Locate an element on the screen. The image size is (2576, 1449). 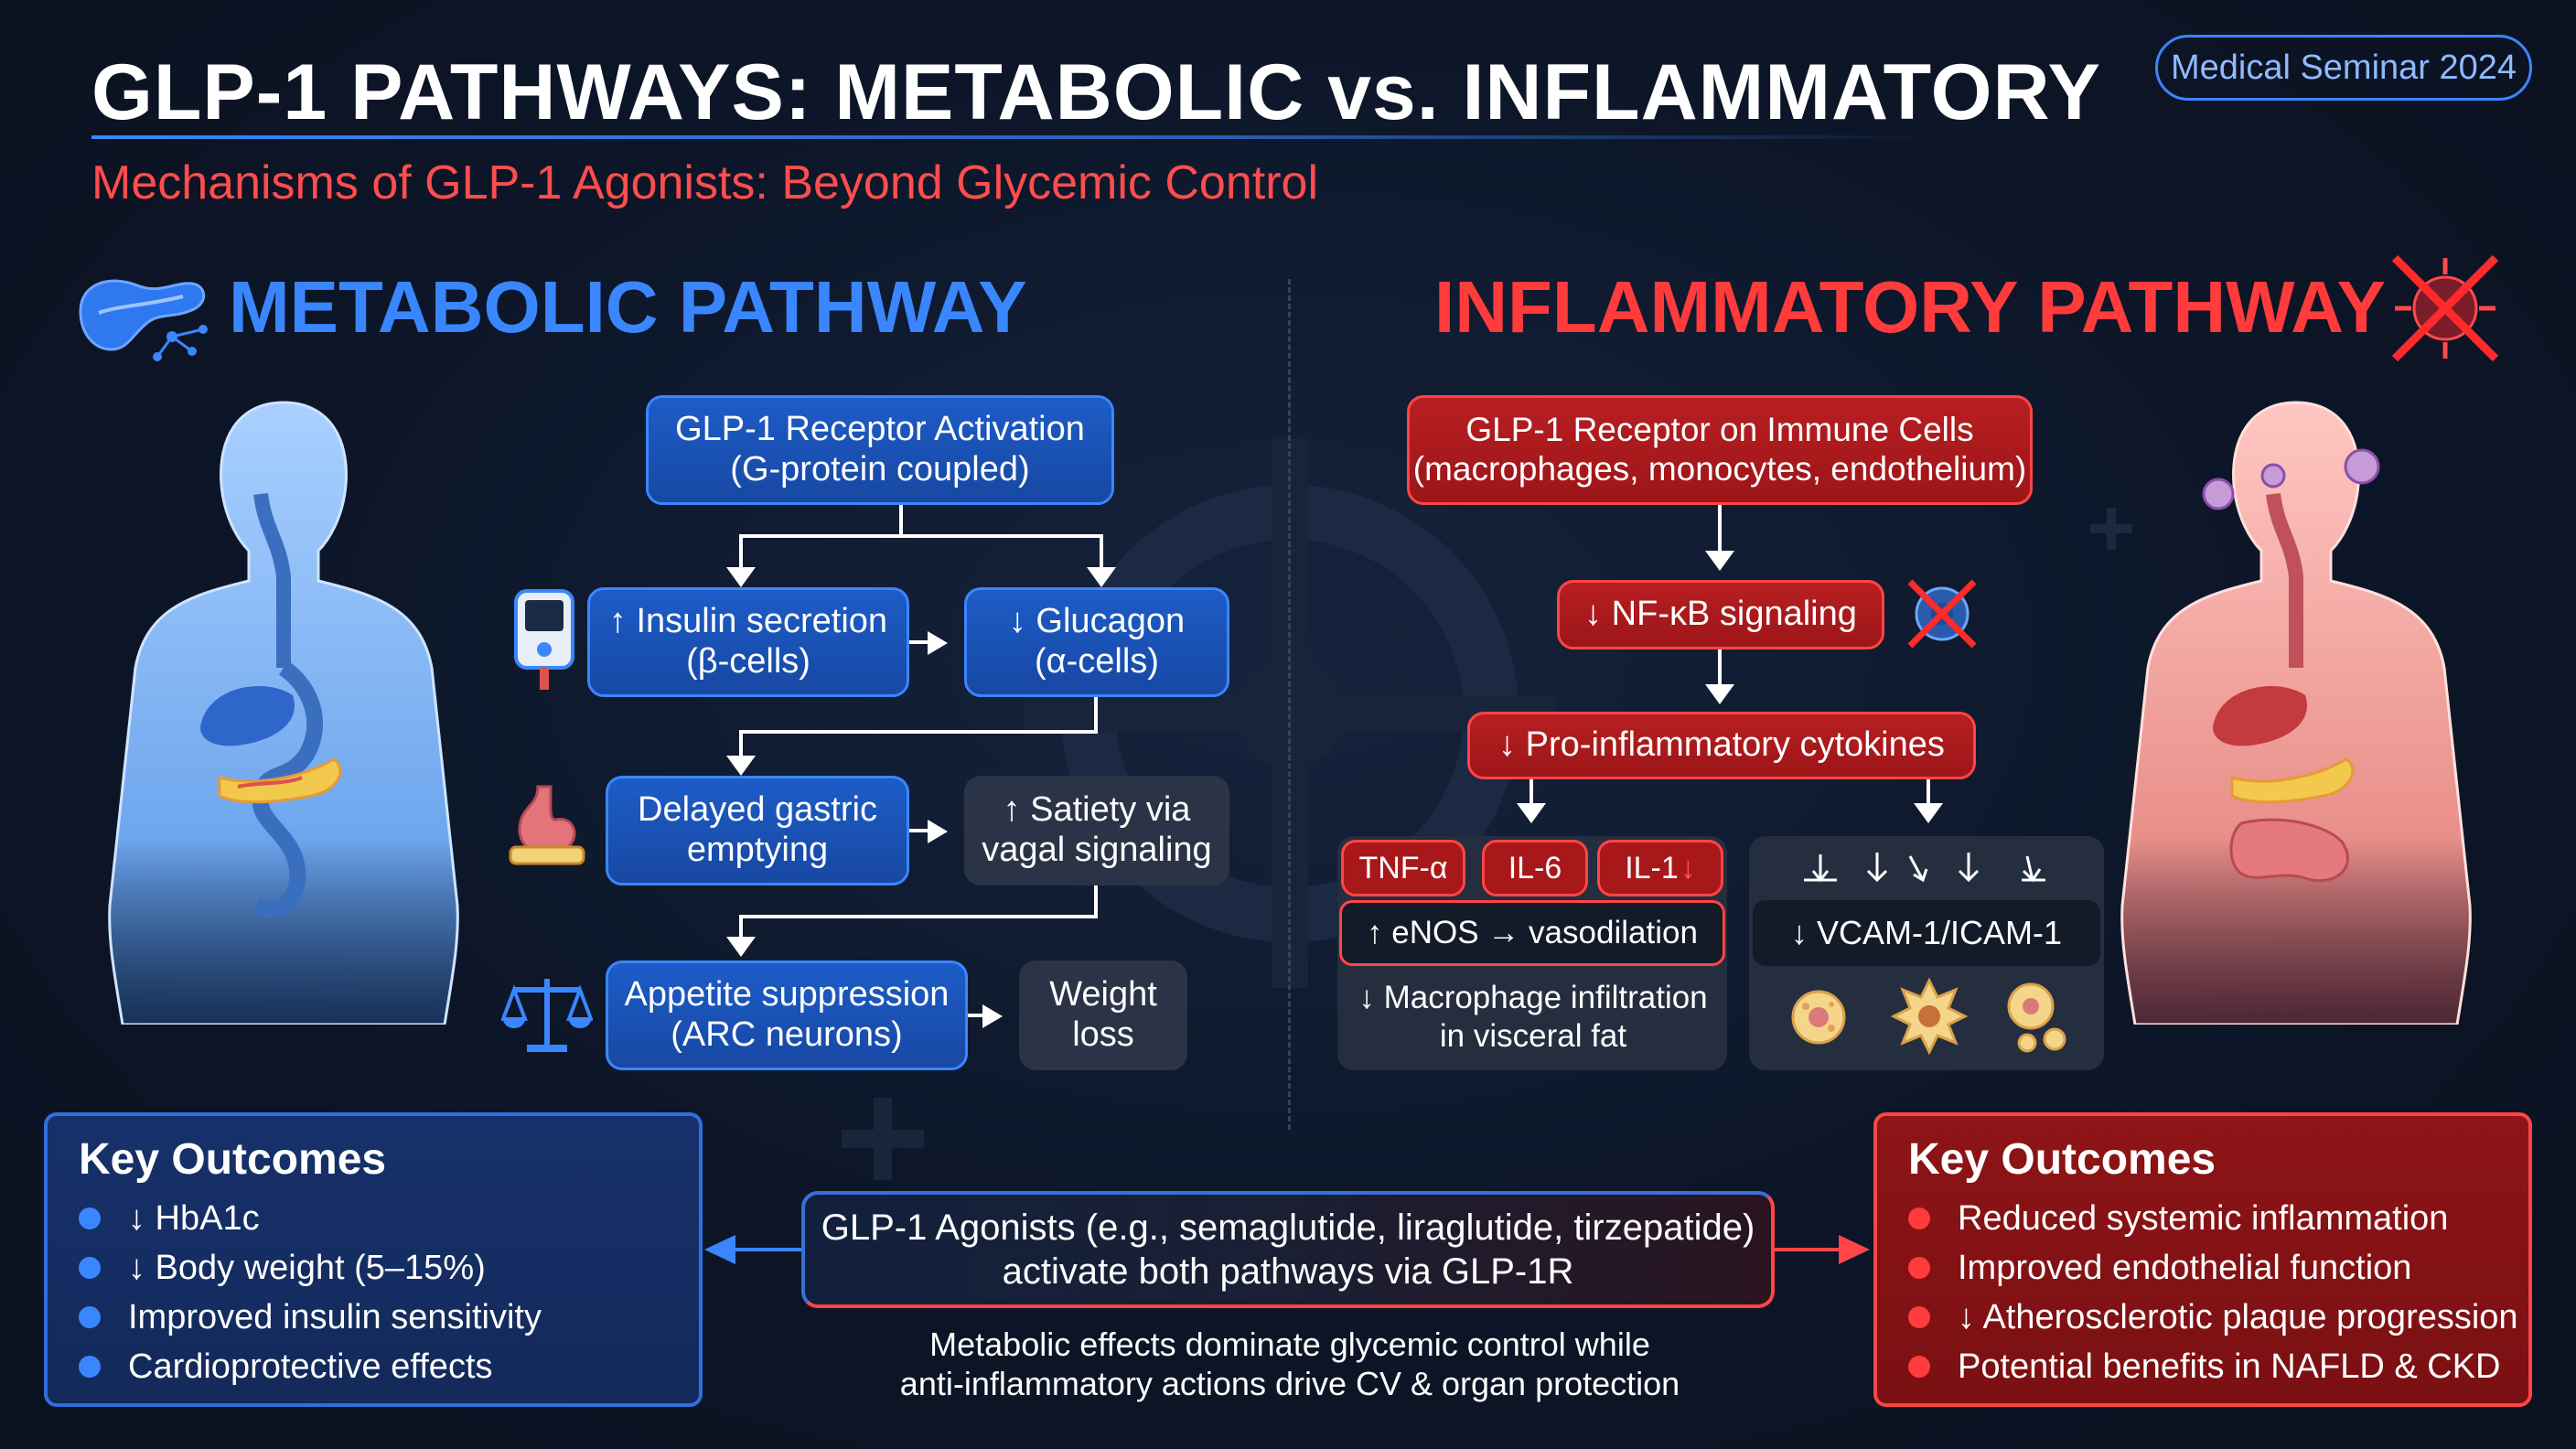
weight-loss-box: Weight loss is located at coordinates (1103, 1016).